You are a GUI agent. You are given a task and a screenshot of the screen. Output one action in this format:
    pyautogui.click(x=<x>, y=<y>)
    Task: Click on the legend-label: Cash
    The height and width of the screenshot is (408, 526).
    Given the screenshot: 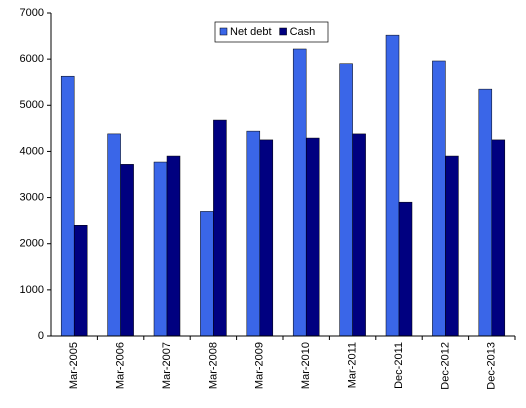 What is the action you would take?
    pyautogui.click(x=303, y=32)
    